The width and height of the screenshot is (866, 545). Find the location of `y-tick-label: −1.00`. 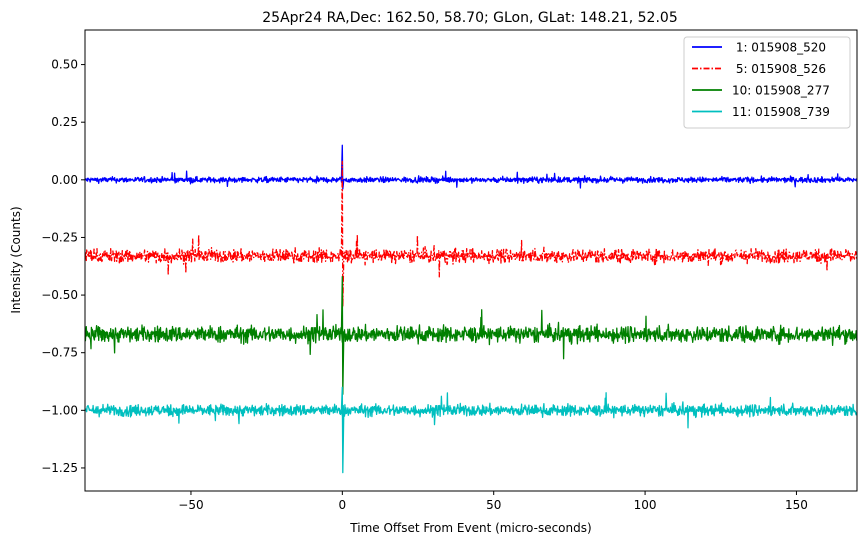

y-tick-label: −1.00 is located at coordinates (59, 410).